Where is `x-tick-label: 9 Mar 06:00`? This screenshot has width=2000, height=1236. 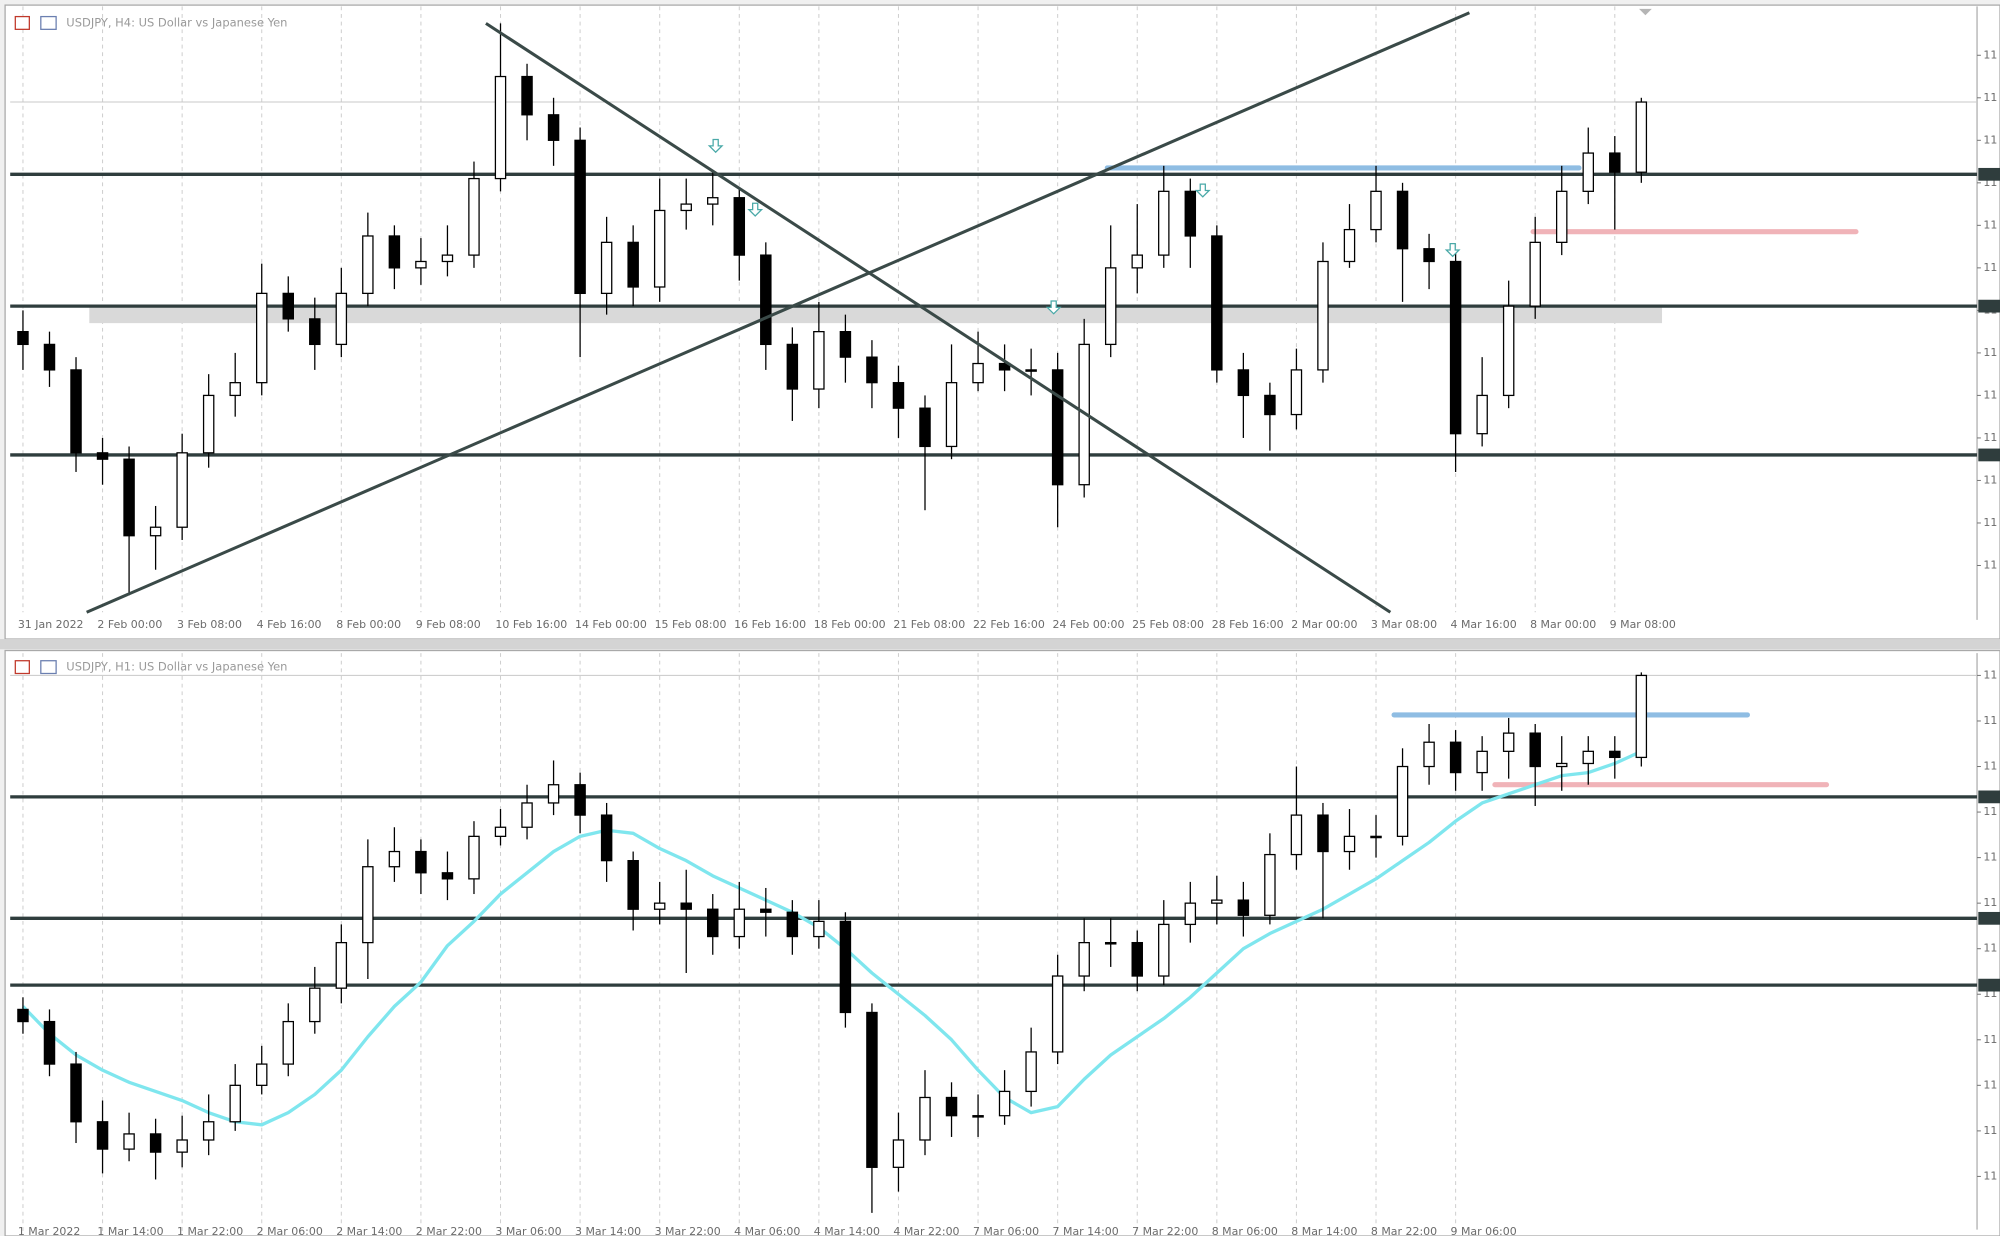
x-tick-label: 9 Mar 06:00 is located at coordinates (1484, 1230).